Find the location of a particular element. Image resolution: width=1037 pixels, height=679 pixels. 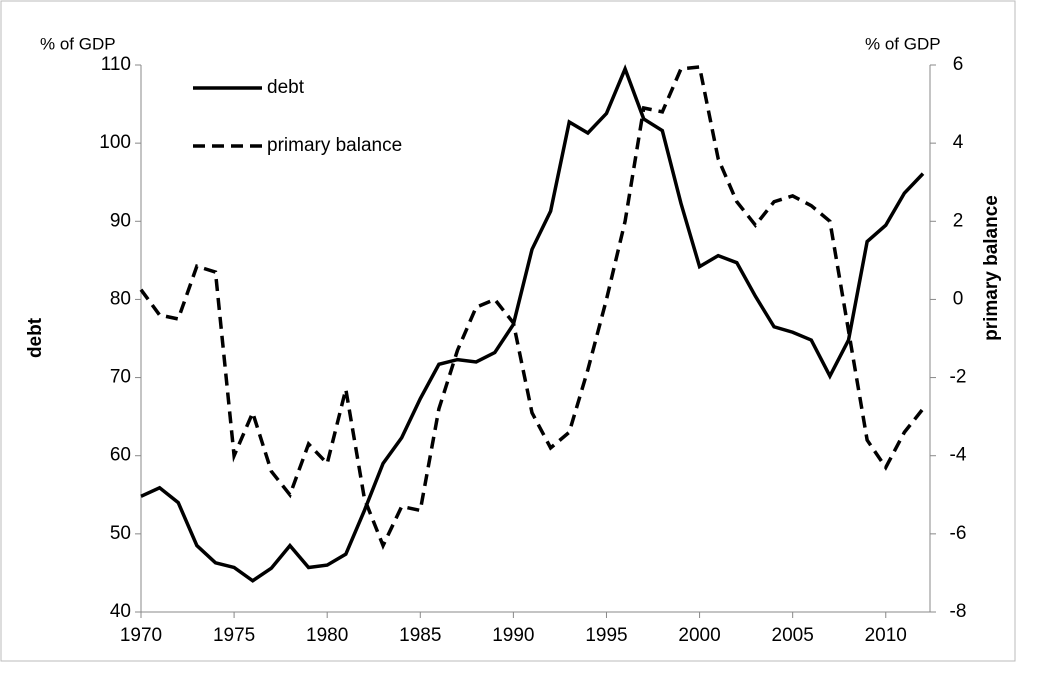

x-tick-label: 1970 is located at coordinates (141, 635).